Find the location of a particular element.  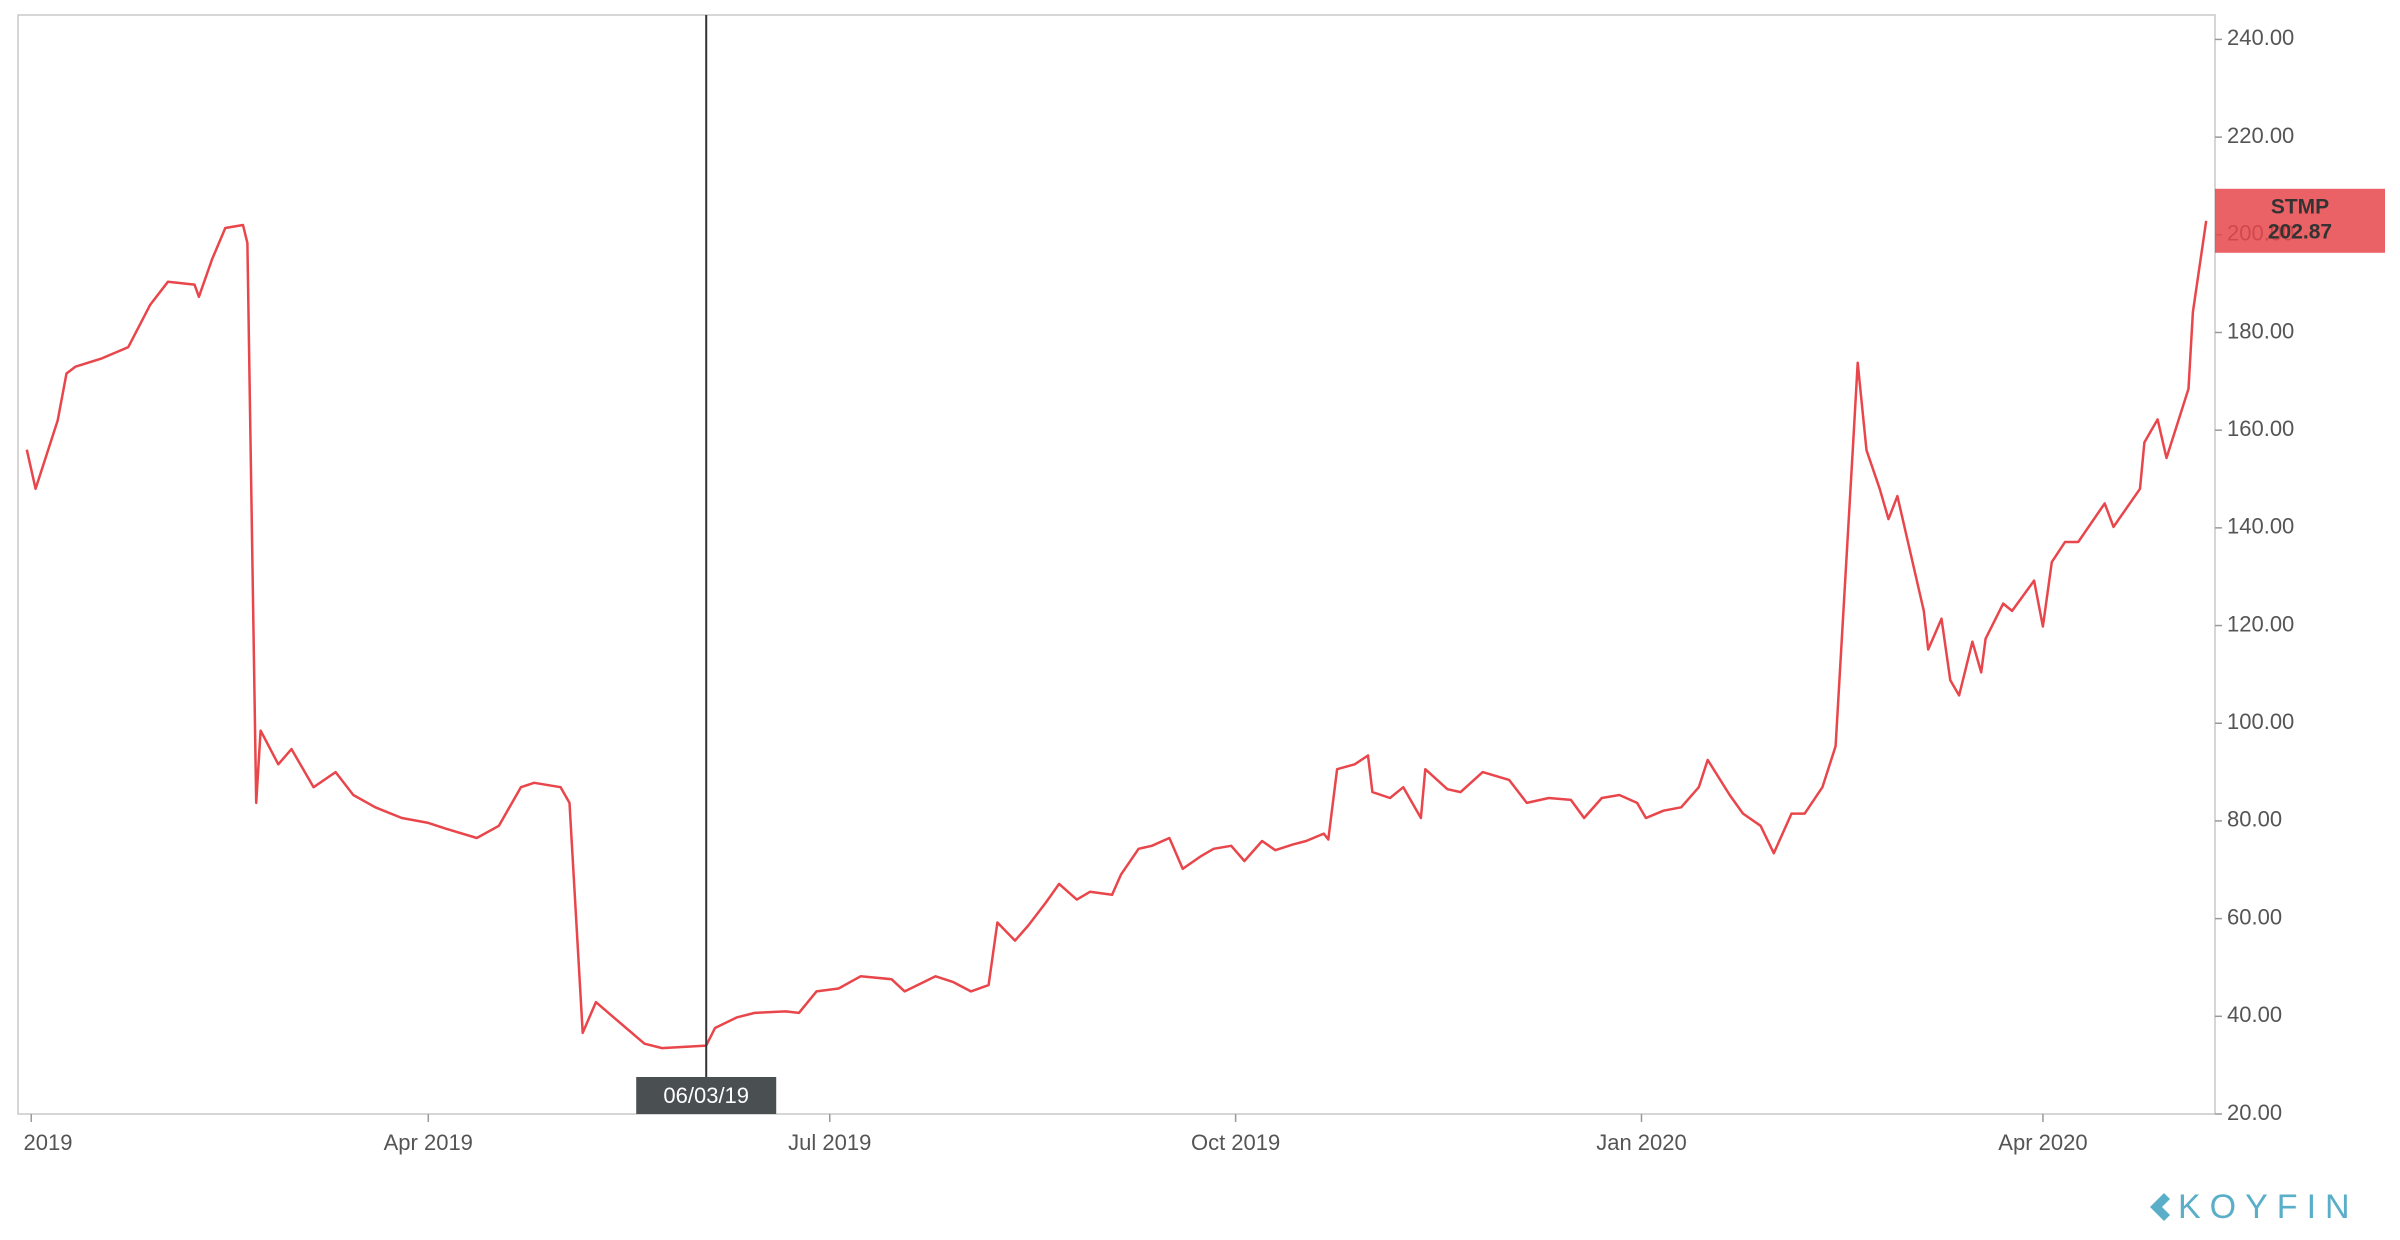

brand-name: KOYFIN is located at coordinates (2268, 1207).